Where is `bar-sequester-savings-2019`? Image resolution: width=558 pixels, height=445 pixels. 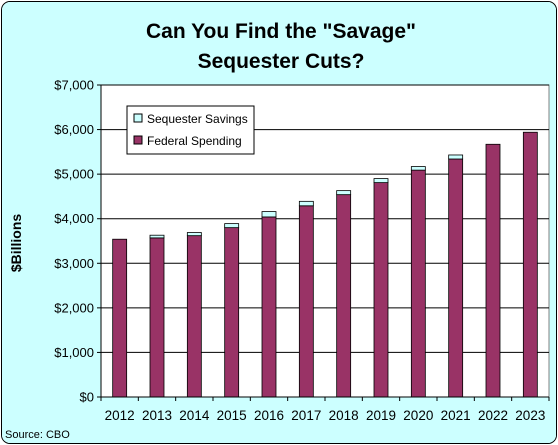
bar-sequester-savings-2019 is located at coordinates (381, 181).